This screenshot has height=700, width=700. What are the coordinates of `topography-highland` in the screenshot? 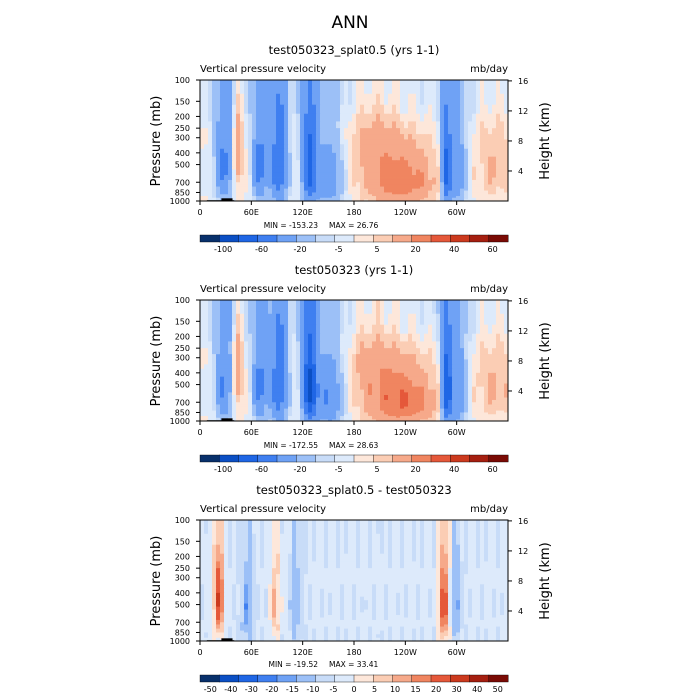 It's located at (227, 419).